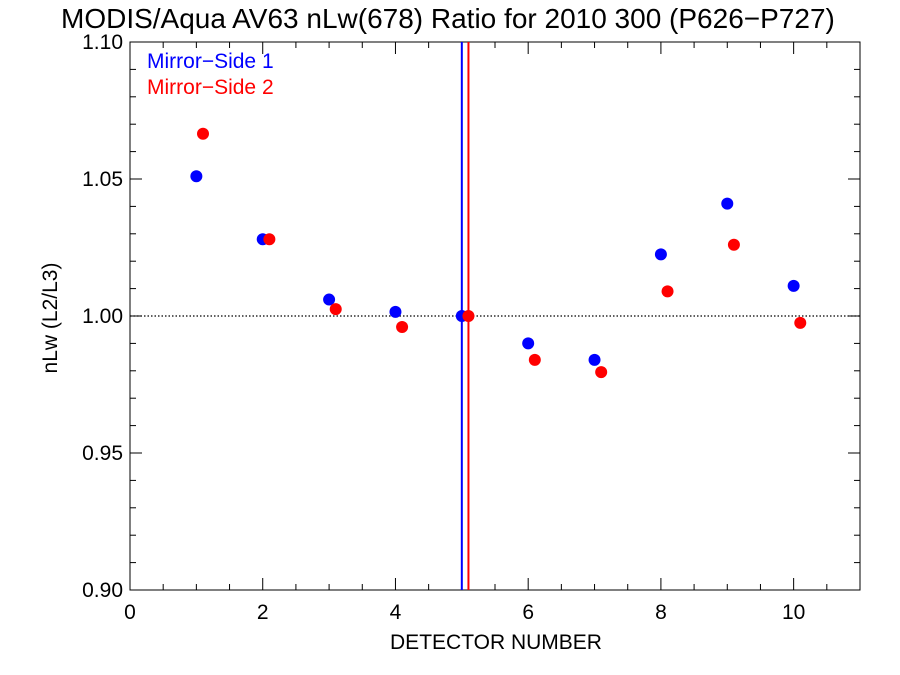 The height and width of the screenshot is (675, 900). Describe the element at coordinates (396, 612) in the screenshot. I see `x-tick-label: 4` at that location.